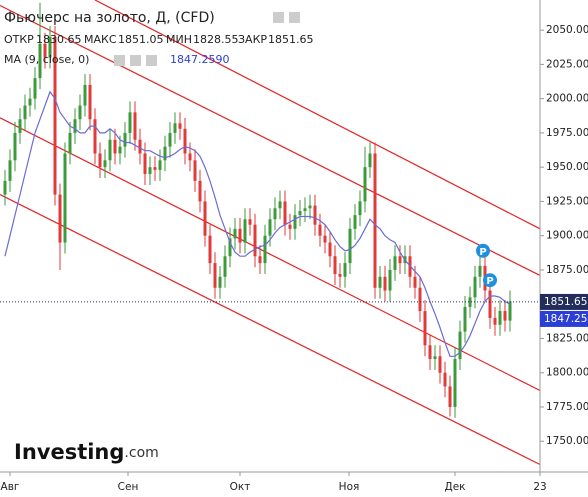  Describe the element at coordinates (539, 487) in the screenshot. I see `x-tick-label: 23` at that location.